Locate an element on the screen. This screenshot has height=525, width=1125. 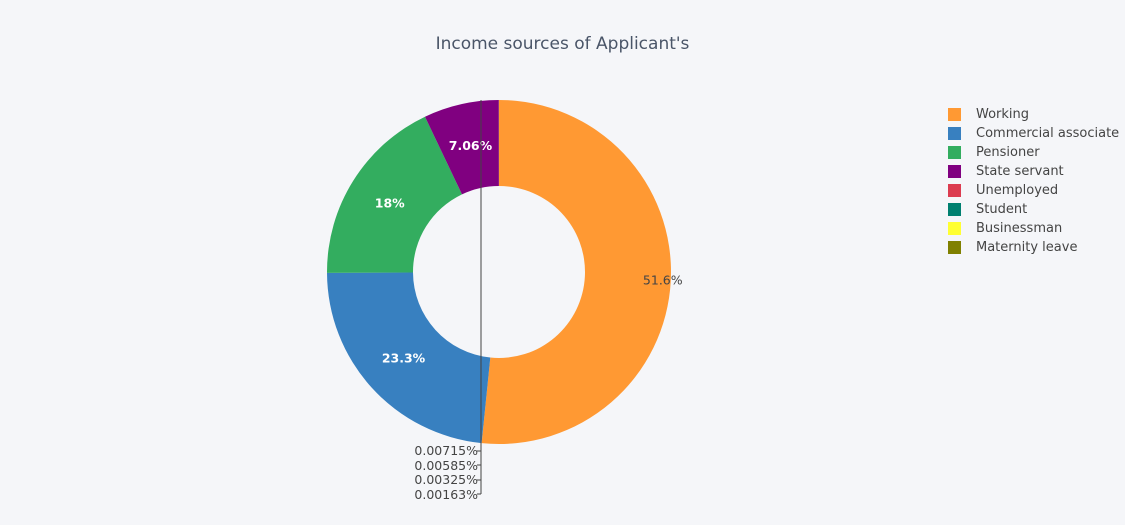
slice-pensioner is located at coordinates (394, 194).